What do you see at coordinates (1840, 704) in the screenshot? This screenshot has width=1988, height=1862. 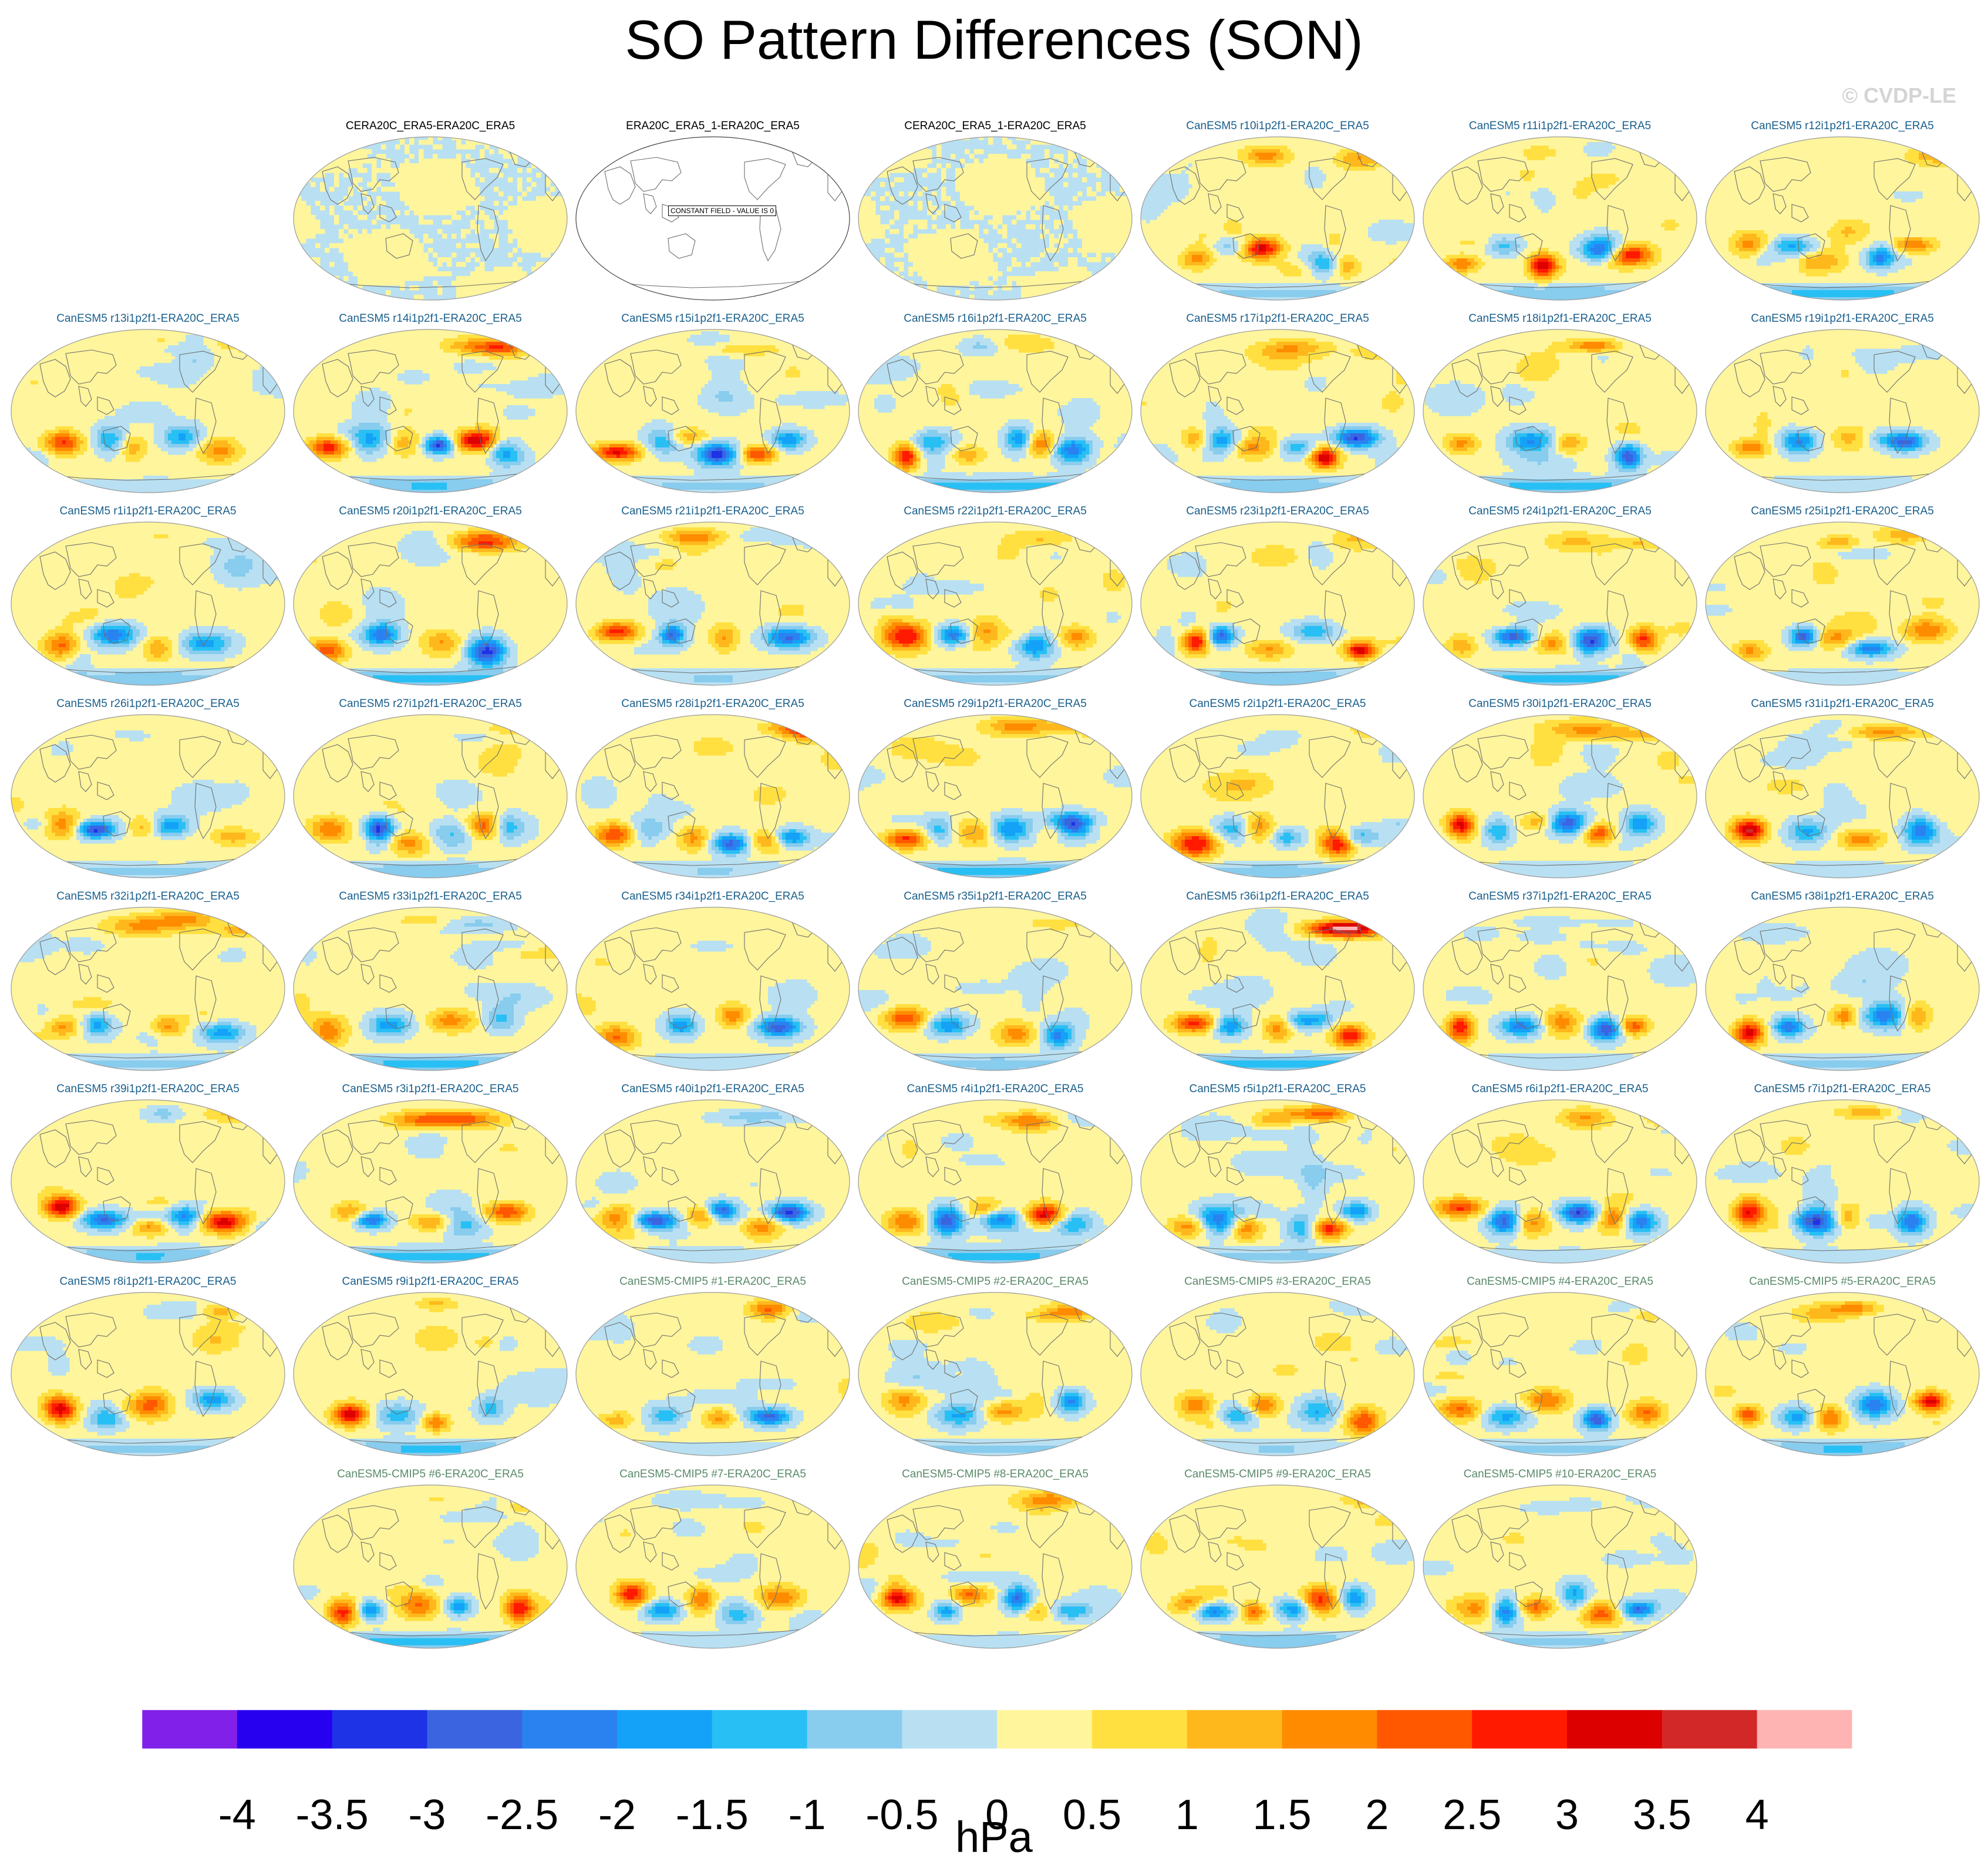 I see `panel-title: CanESM5 r31i1p2f1-ERA20C_ERA5` at bounding box center [1840, 704].